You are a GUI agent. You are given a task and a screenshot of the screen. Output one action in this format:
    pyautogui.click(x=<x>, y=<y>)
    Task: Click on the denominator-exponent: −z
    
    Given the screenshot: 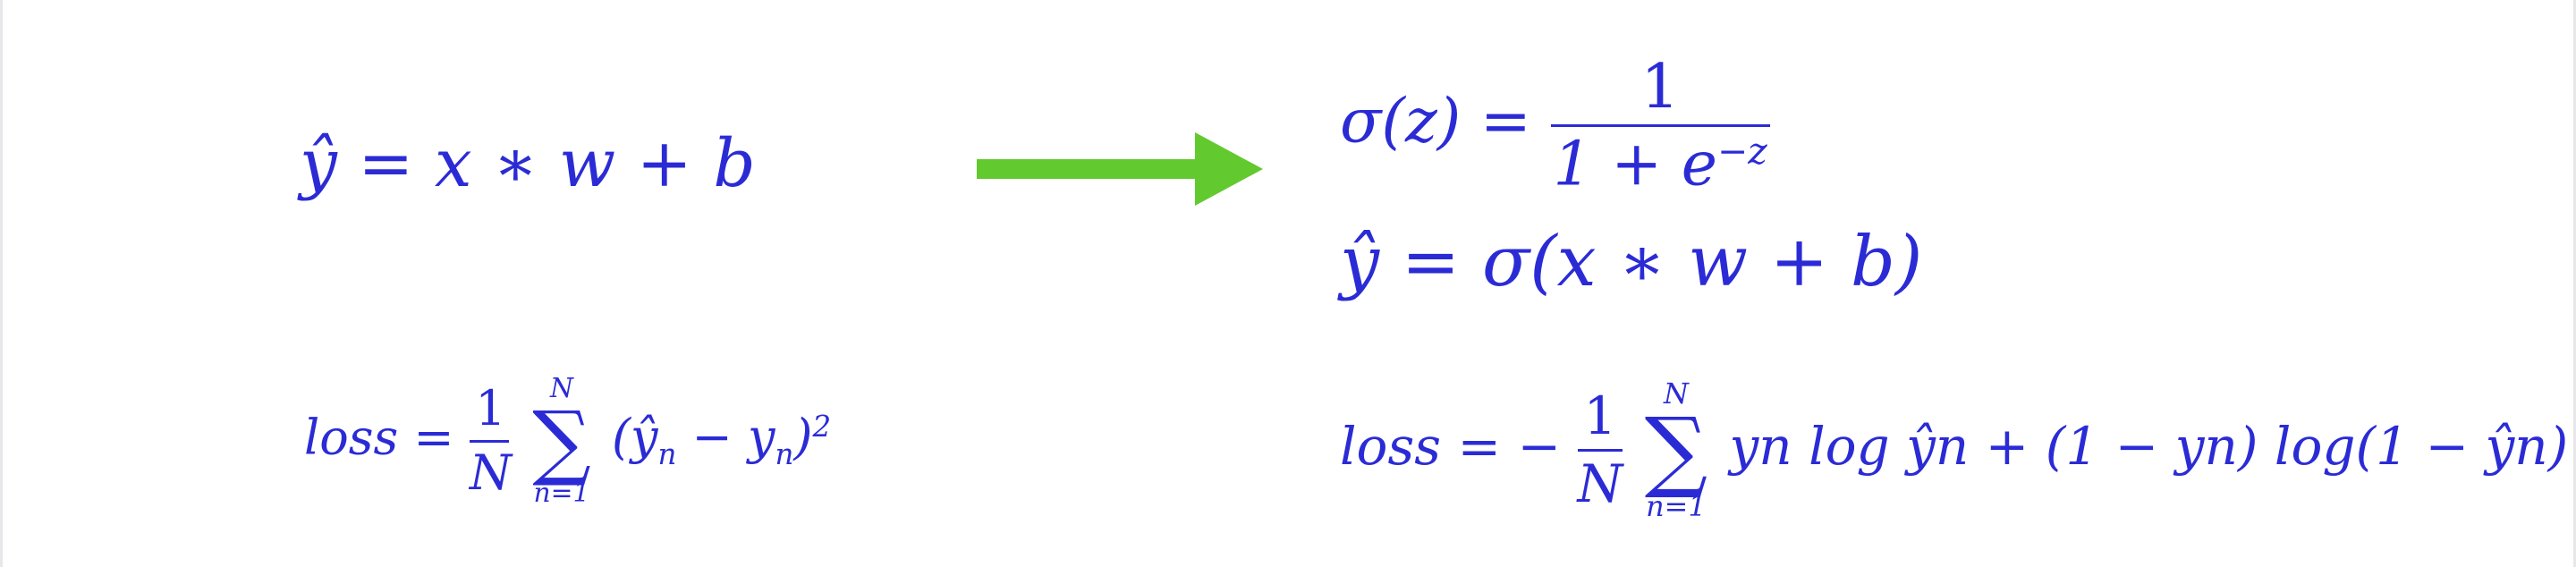 What is the action you would take?
    pyautogui.click(x=1742, y=151)
    